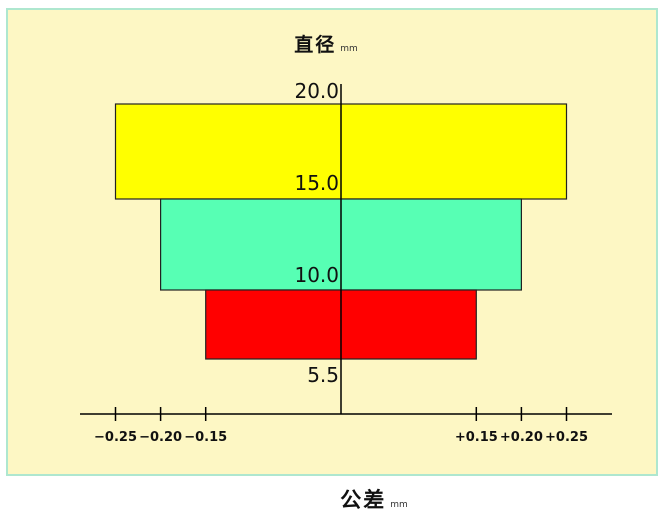  I want to click on x-tick-label: +0.25, so click(566, 437).